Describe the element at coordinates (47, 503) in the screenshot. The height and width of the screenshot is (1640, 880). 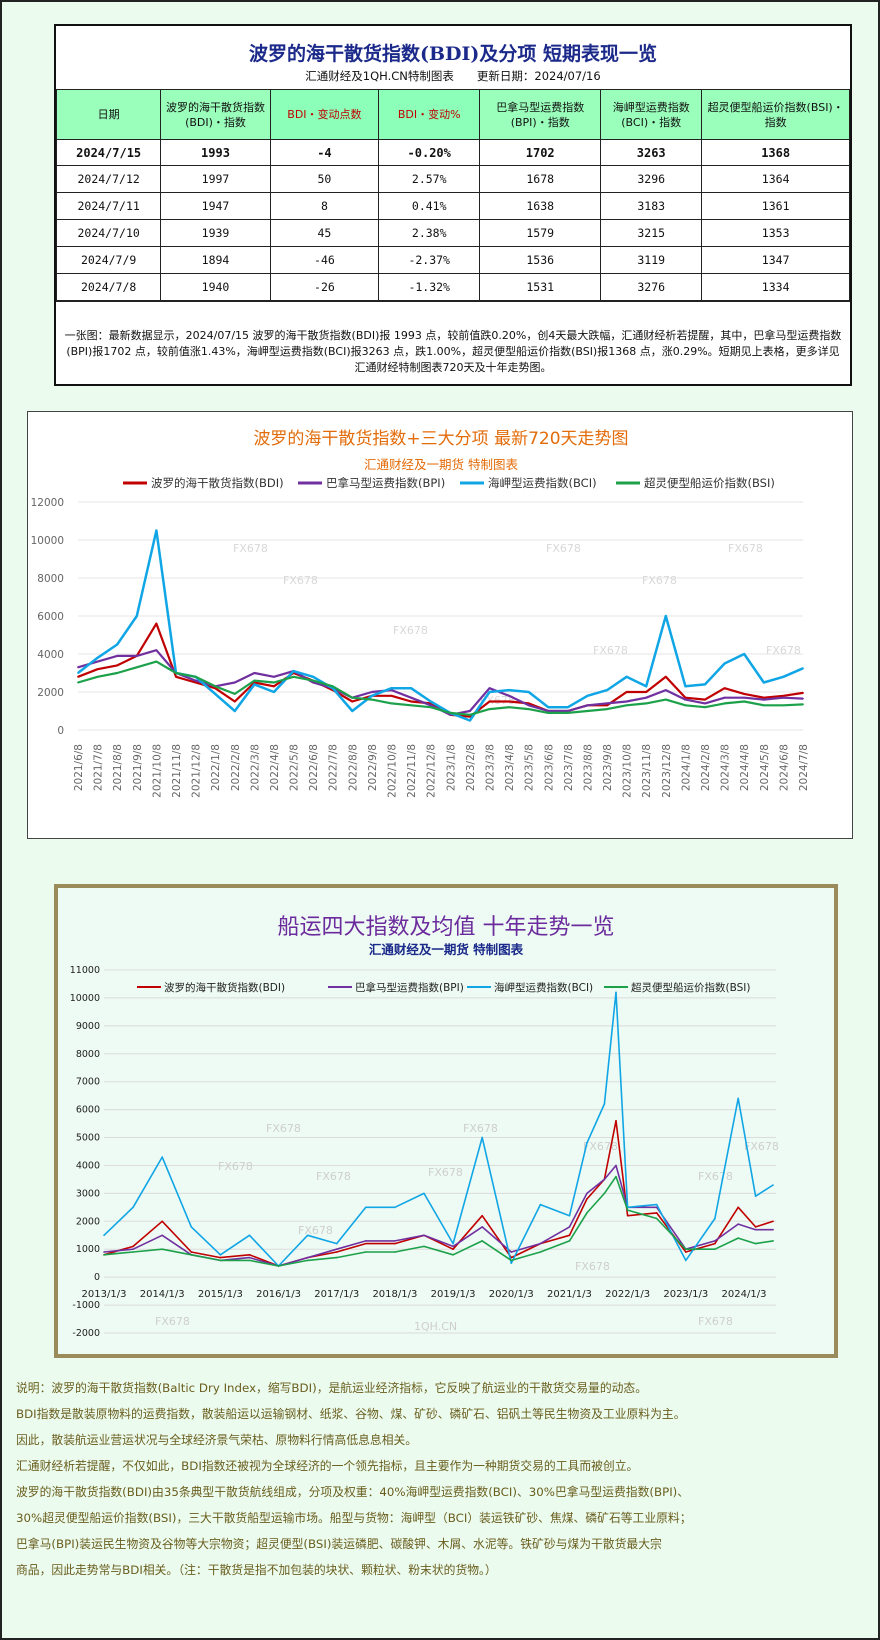
I see `y-tick-label: 12000` at that location.